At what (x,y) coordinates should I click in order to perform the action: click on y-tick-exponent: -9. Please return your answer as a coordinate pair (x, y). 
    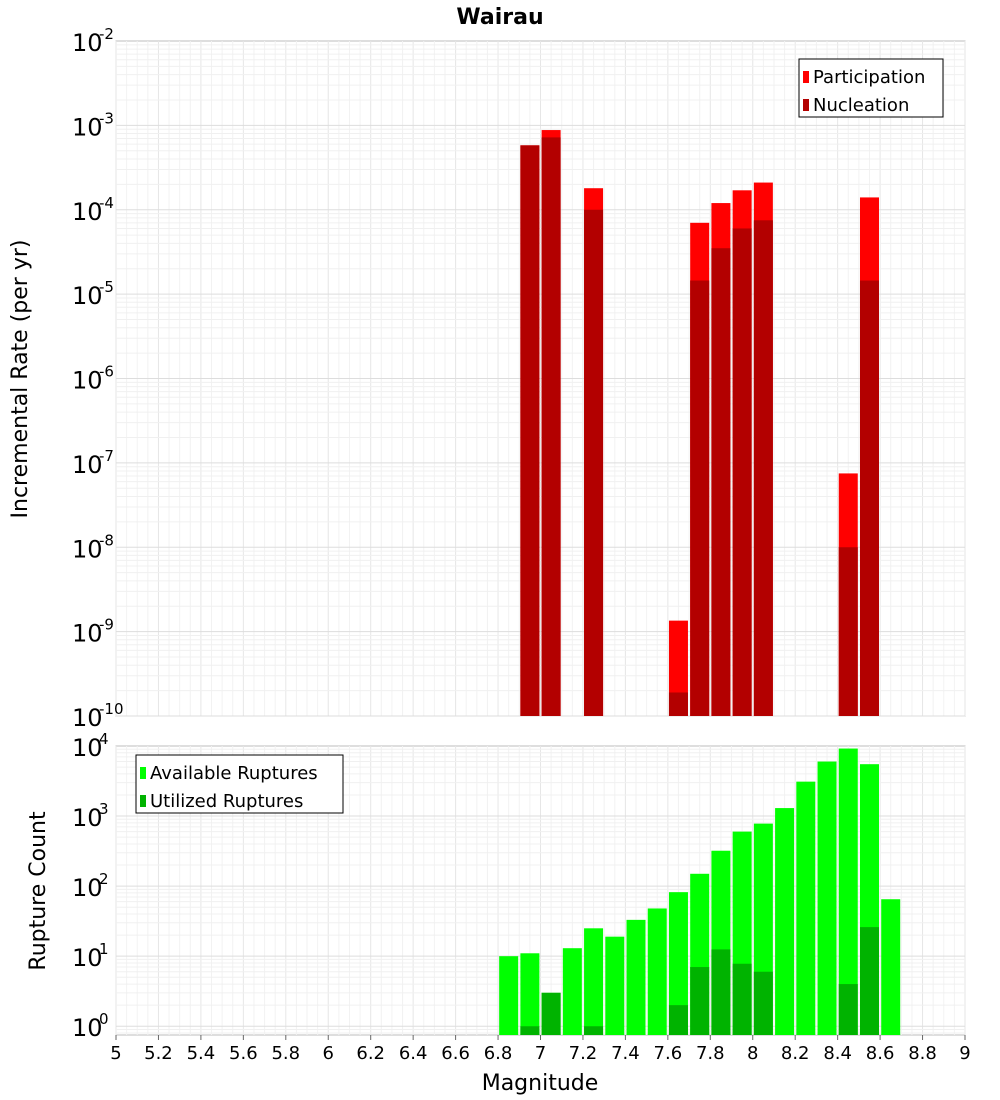
    Looking at the image, I should click on (106, 625).